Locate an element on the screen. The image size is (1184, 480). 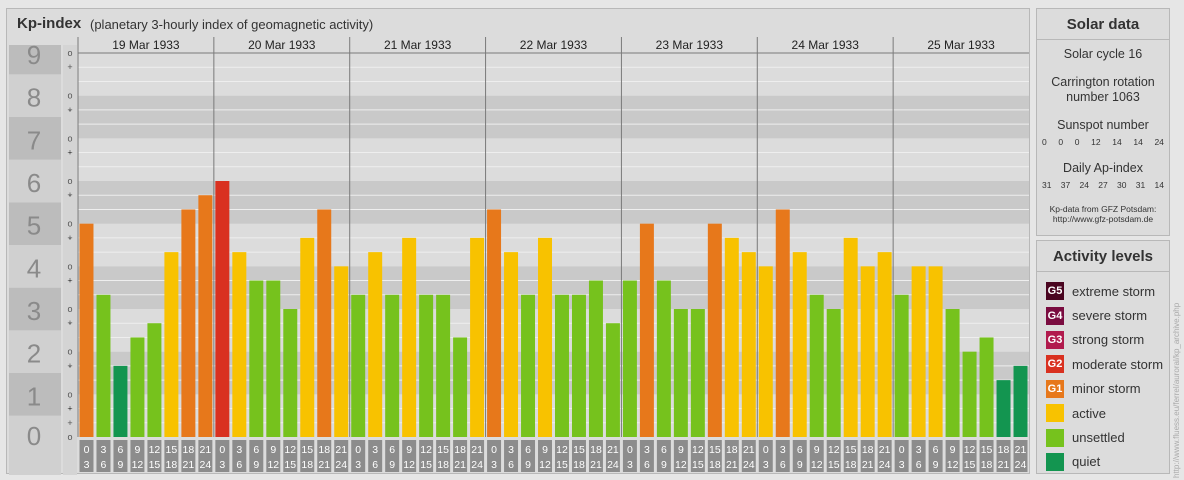
chart-title: Kp-index is located at coordinates (49, 23).